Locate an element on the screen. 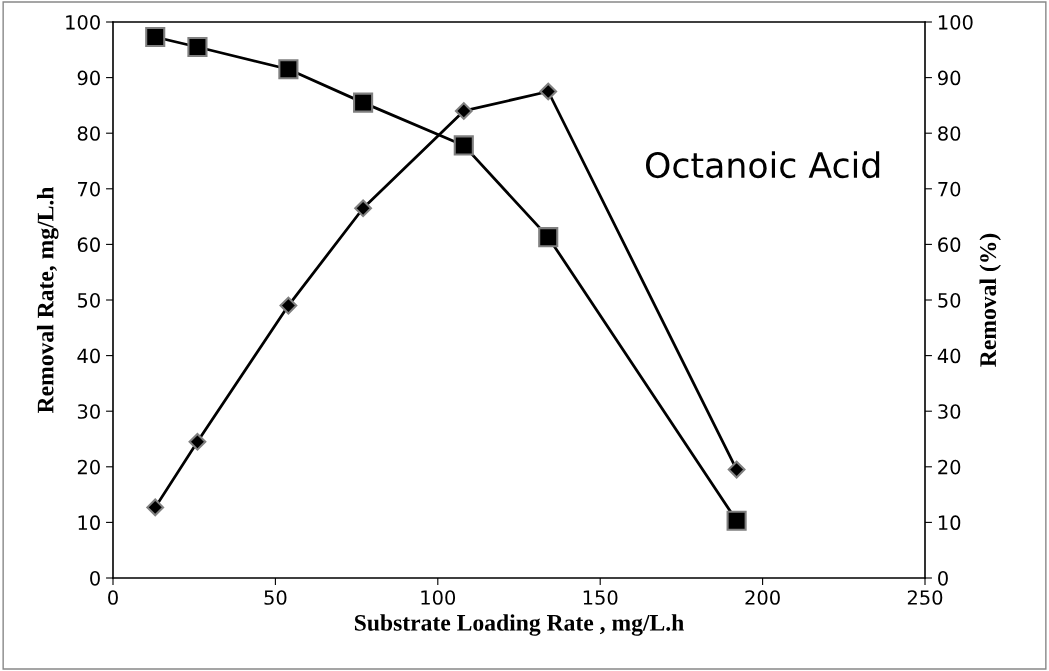 This screenshot has width=1049, height=671. y2-tick-label: 90 is located at coordinates (949, 78).